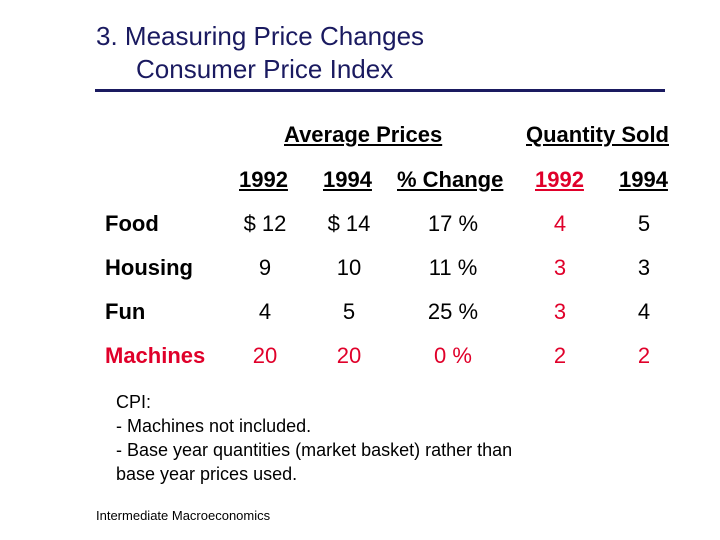 The height and width of the screenshot is (540, 720). What do you see at coordinates (155, 355) in the screenshot?
I see `row-label-machines: Machines` at bounding box center [155, 355].